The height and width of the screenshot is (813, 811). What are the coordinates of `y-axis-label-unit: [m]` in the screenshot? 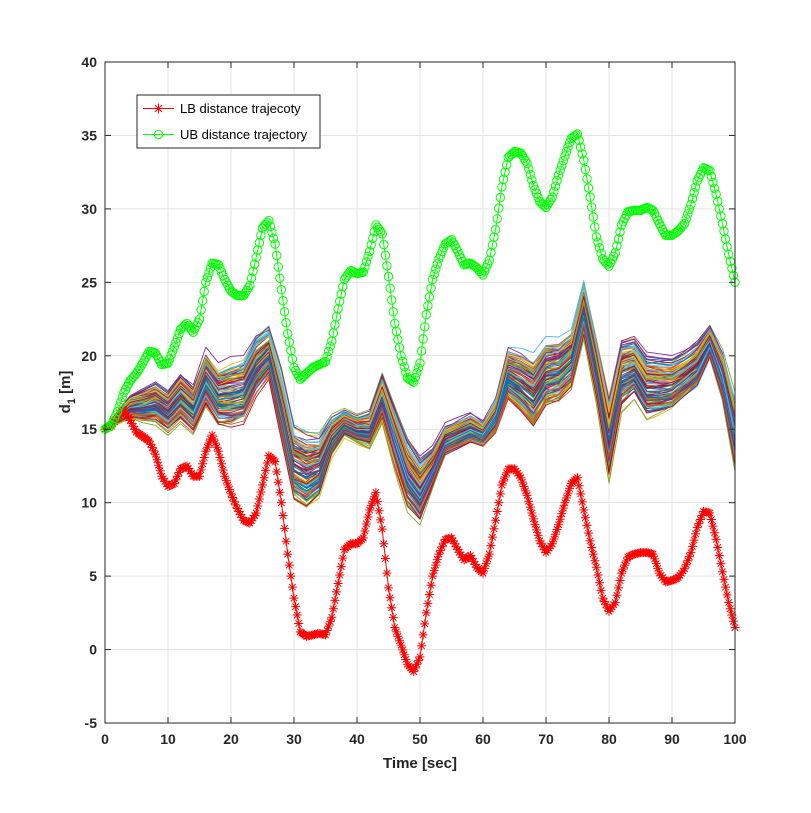 It's located at (65, 385).